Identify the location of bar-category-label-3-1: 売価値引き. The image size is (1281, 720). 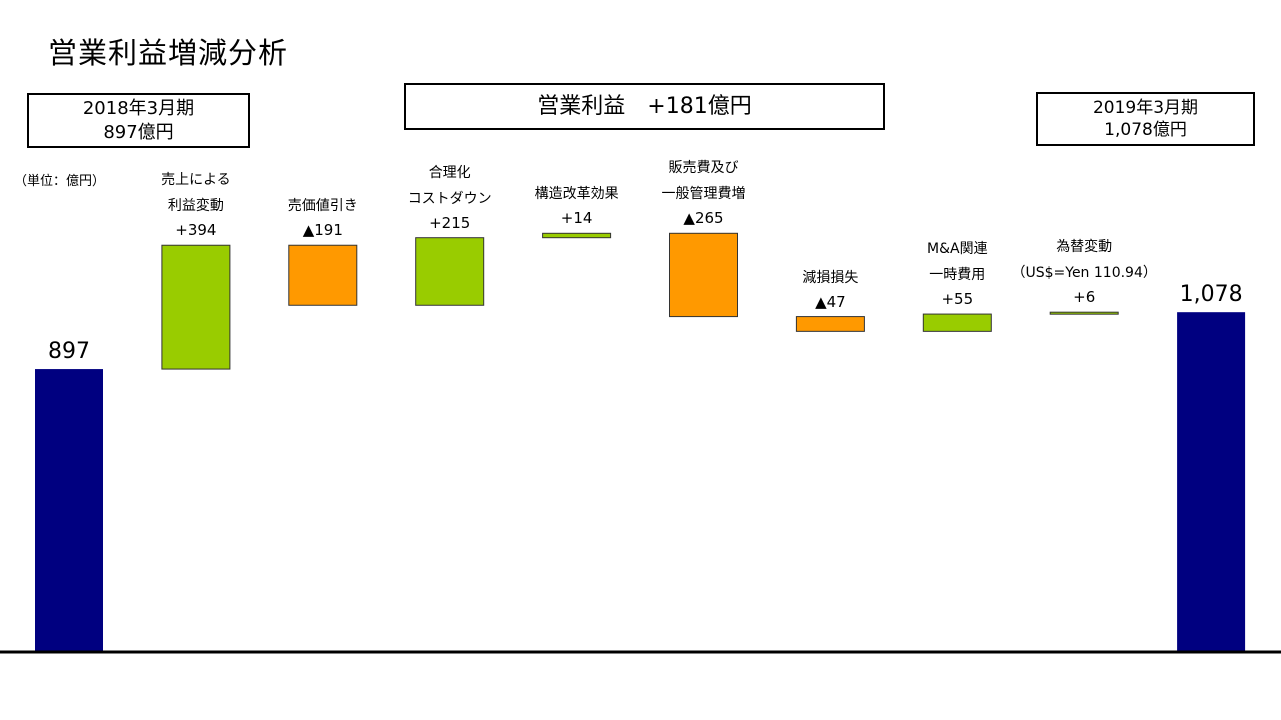
(322, 206).